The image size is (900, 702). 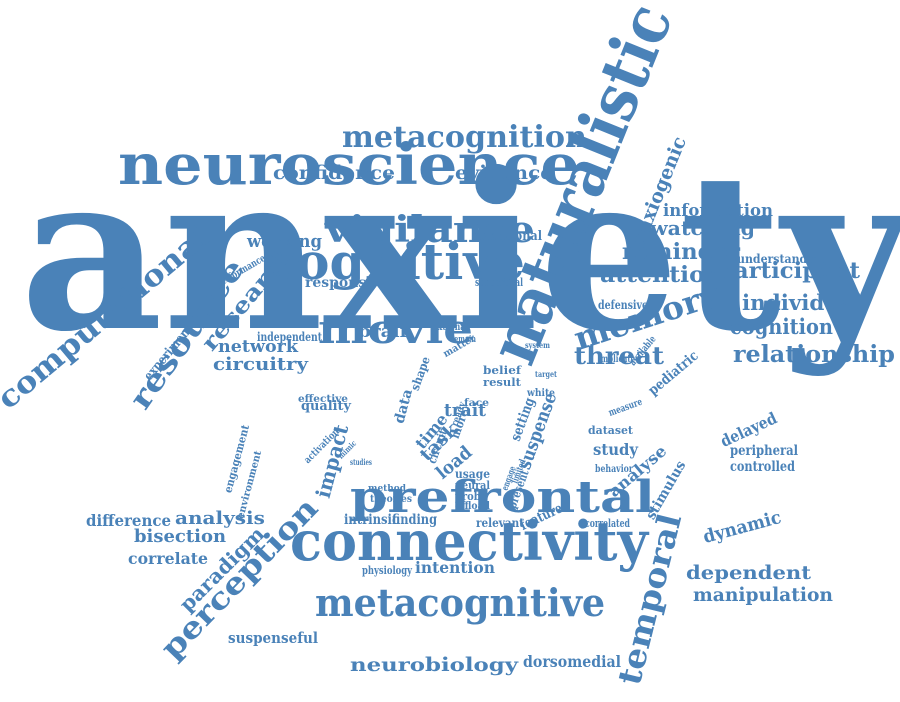 I want to click on word: prefrontal, so click(x=502, y=497).